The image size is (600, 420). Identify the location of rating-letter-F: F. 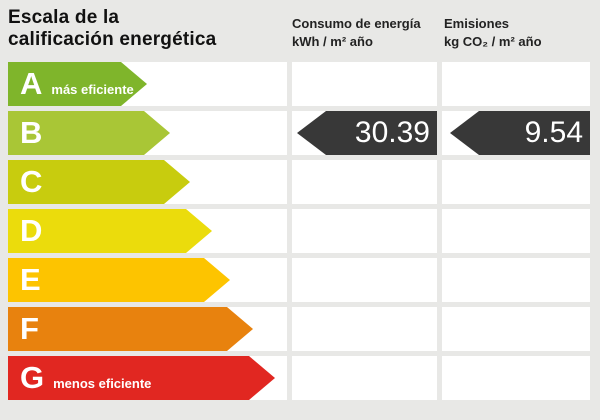
(29, 328).